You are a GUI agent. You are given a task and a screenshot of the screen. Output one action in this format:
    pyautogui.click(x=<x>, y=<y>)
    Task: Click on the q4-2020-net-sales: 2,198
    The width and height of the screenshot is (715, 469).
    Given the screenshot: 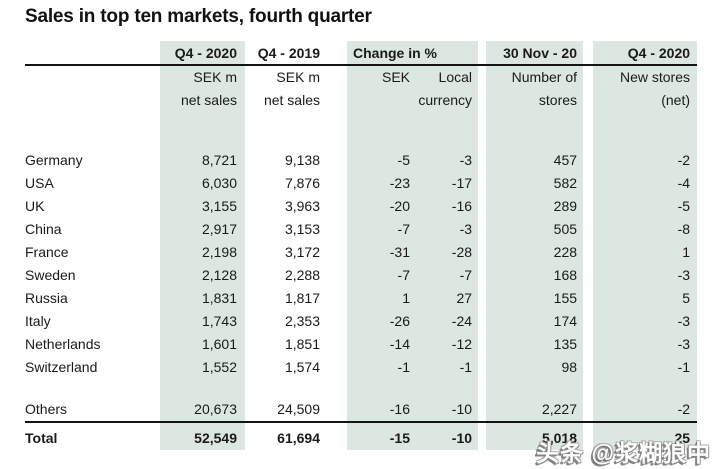 What is the action you would take?
    pyautogui.click(x=219, y=251)
    